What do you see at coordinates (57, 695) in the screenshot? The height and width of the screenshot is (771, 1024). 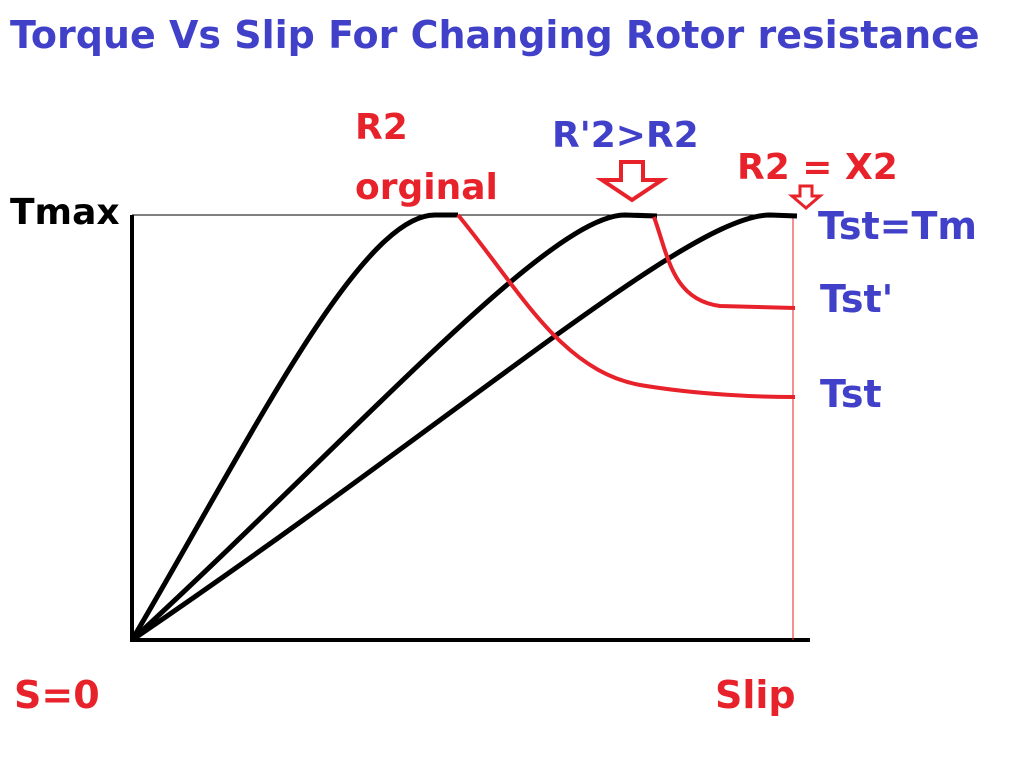 I see `s-zero-label: S=0` at bounding box center [57, 695].